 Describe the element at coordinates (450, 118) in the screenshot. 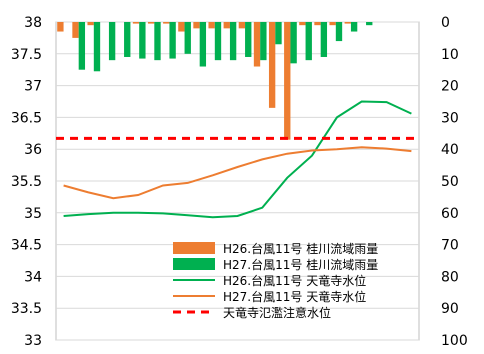

I see `right-axis-tick-label: 30` at that location.